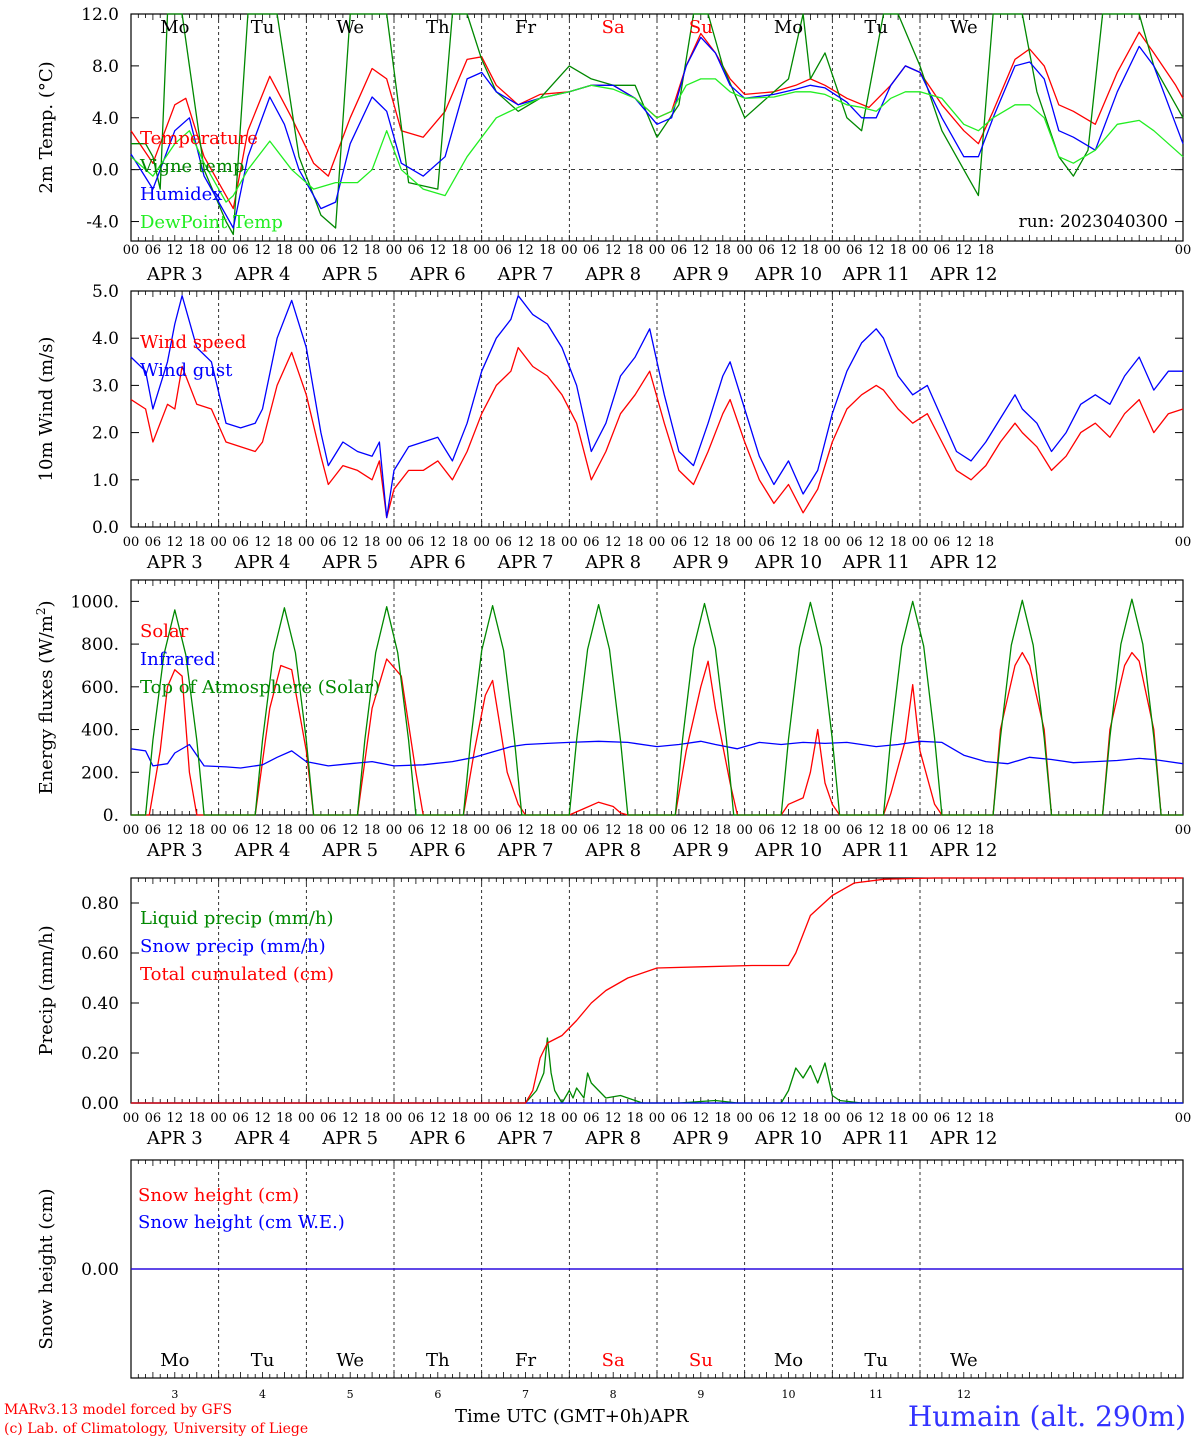 The image size is (1194, 1440). I want to click on y-tick-label: 0.60, so click(100, 954).